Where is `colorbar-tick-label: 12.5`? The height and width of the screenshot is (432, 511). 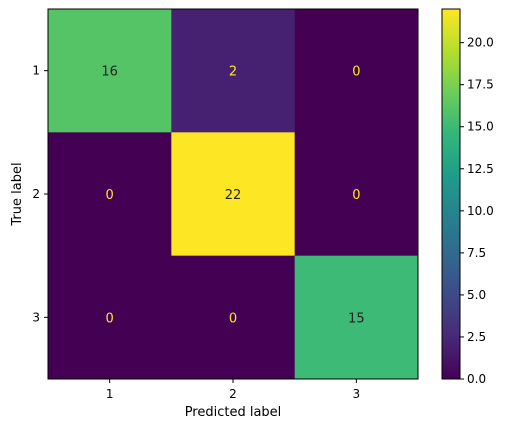
colorbar-tick-label: 12.5 is located at coordinates (480, 169).